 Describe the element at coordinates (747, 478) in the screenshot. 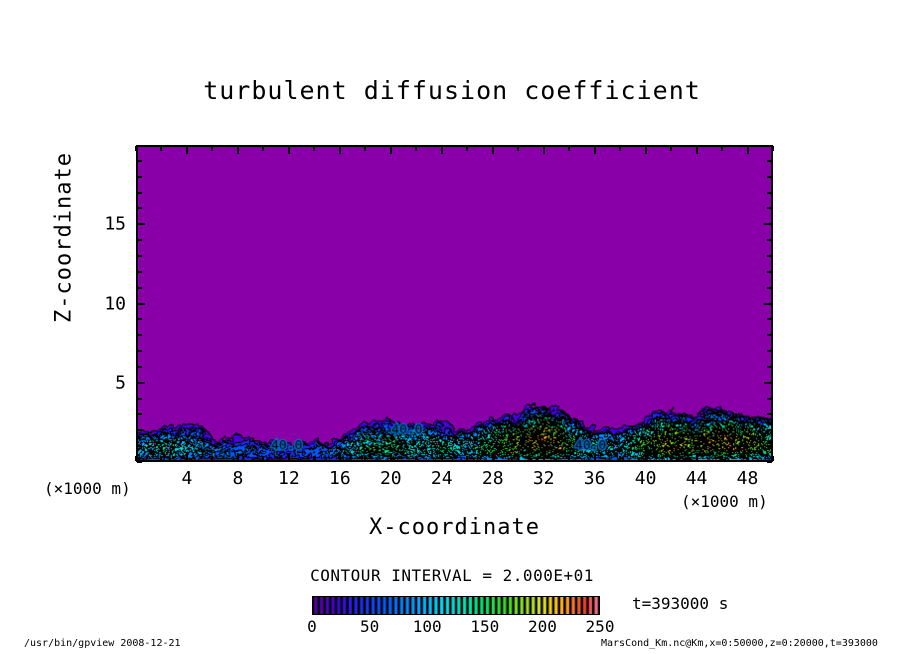

I see `x-tick-label: 48` at that location.